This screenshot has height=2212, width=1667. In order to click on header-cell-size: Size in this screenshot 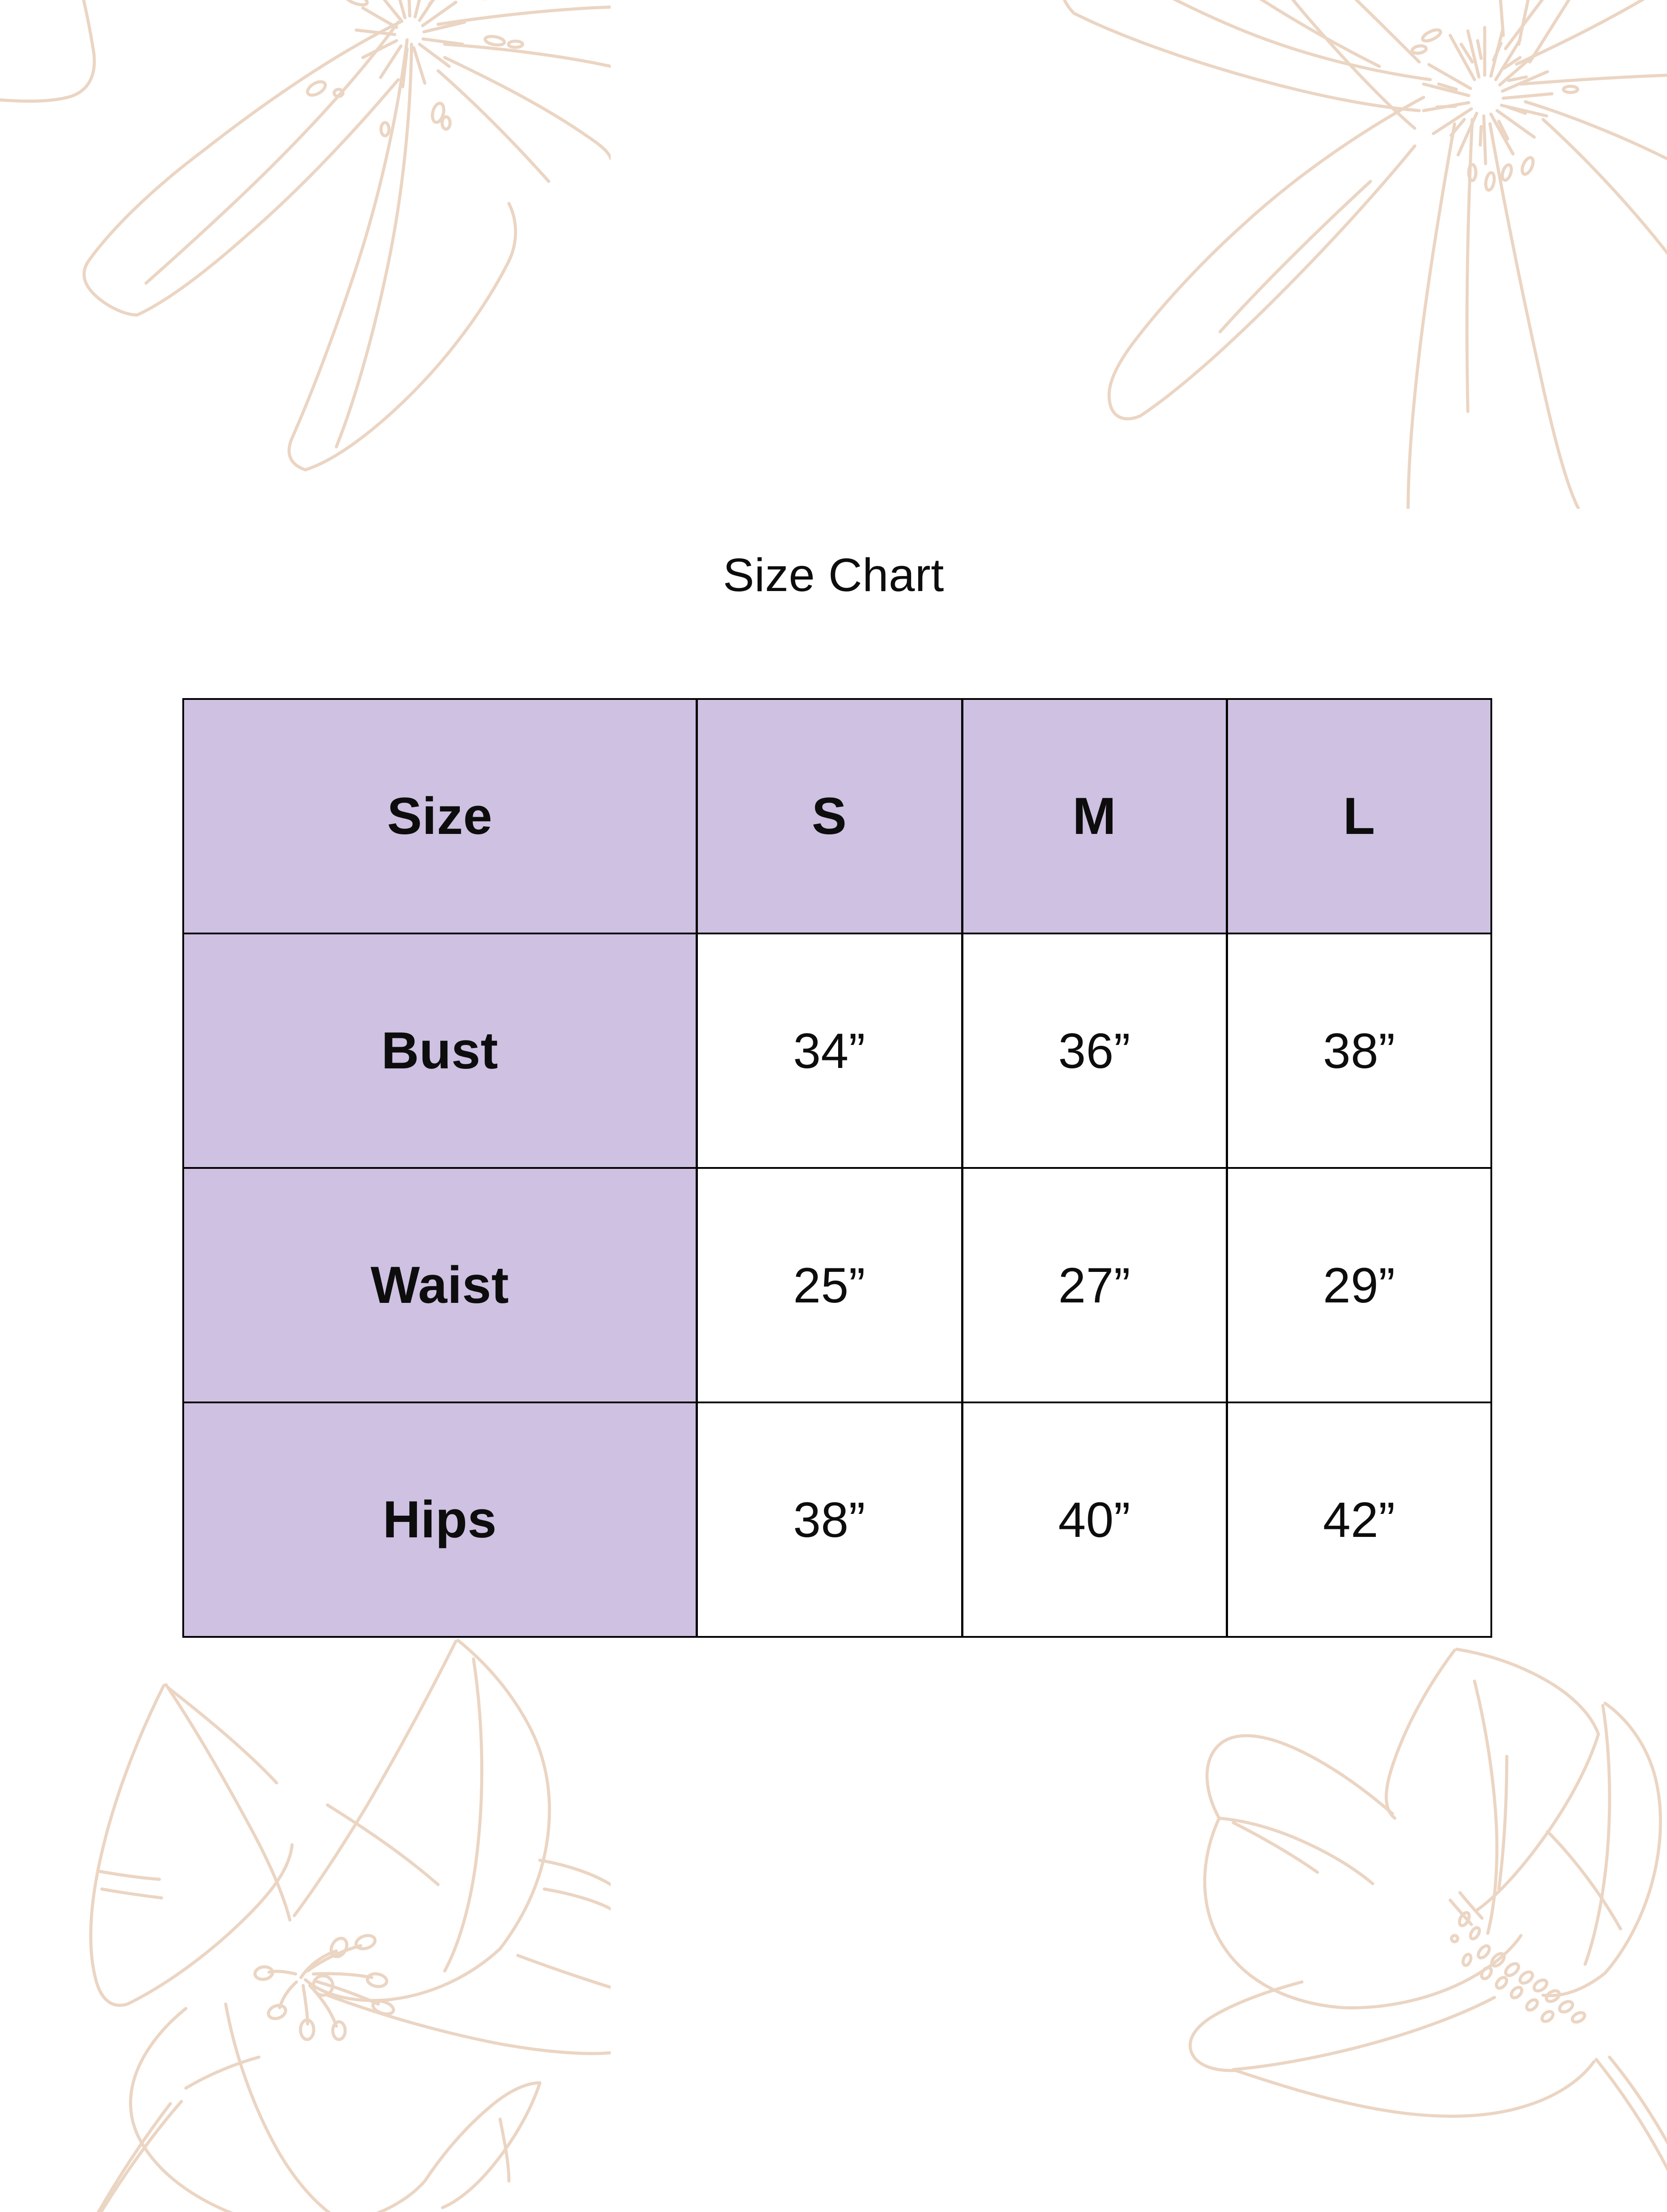, I will do `click(440, 816)`.